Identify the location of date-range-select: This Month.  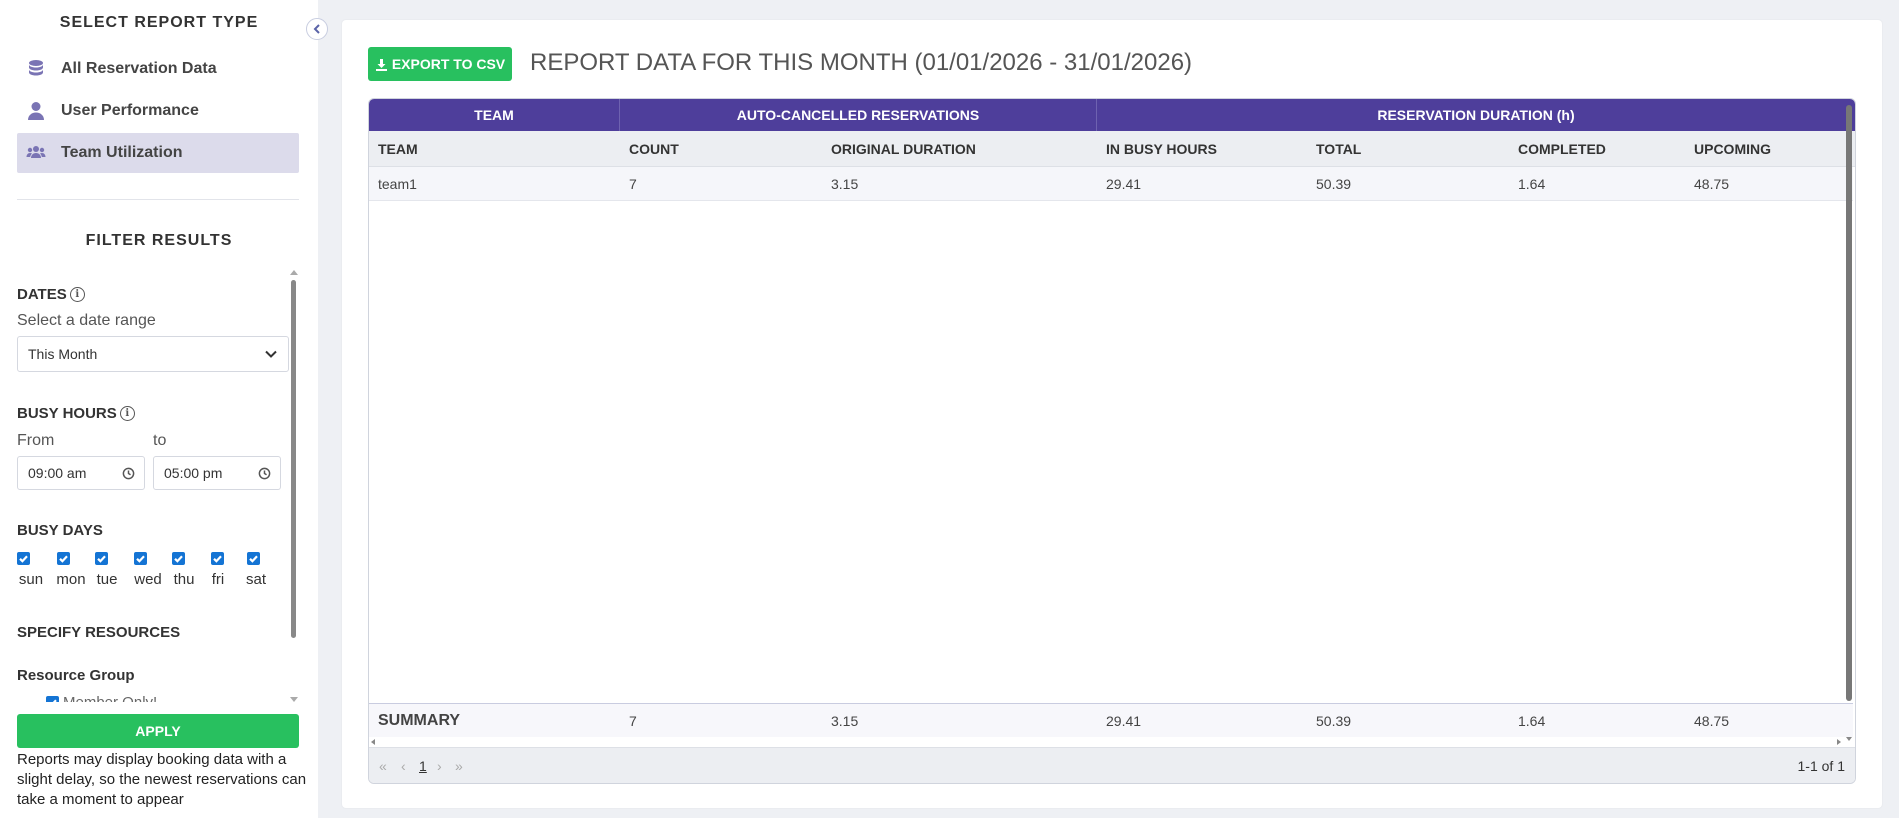
(153, 354).